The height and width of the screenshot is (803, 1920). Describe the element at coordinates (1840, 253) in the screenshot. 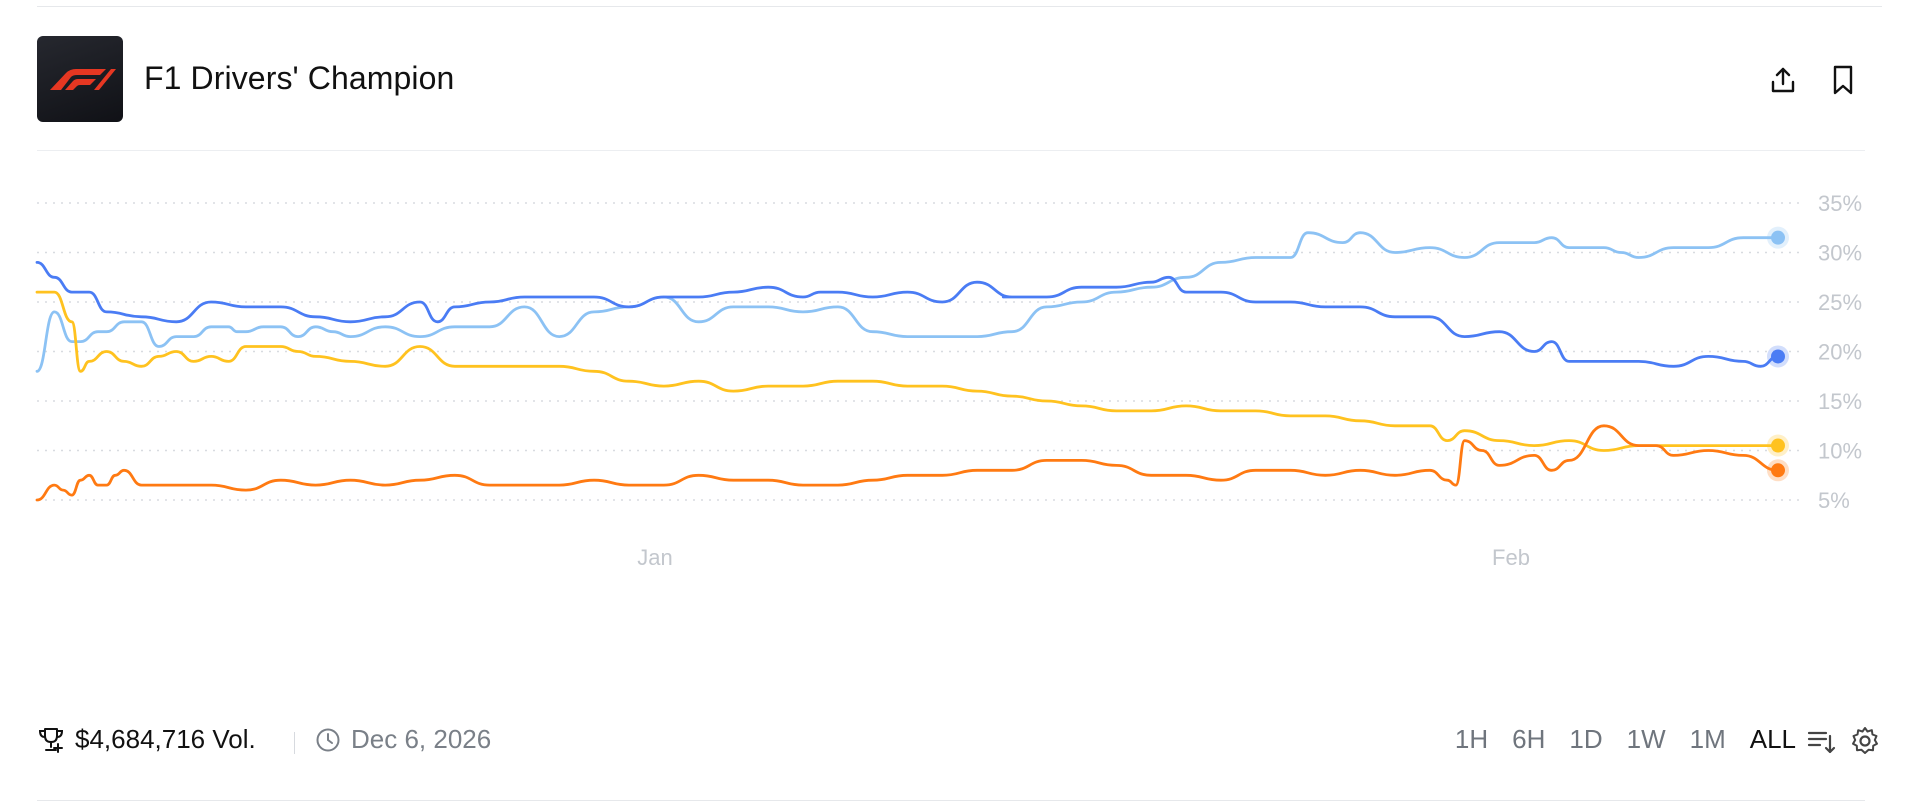

I see `y-tick-label: 30%` at that location.